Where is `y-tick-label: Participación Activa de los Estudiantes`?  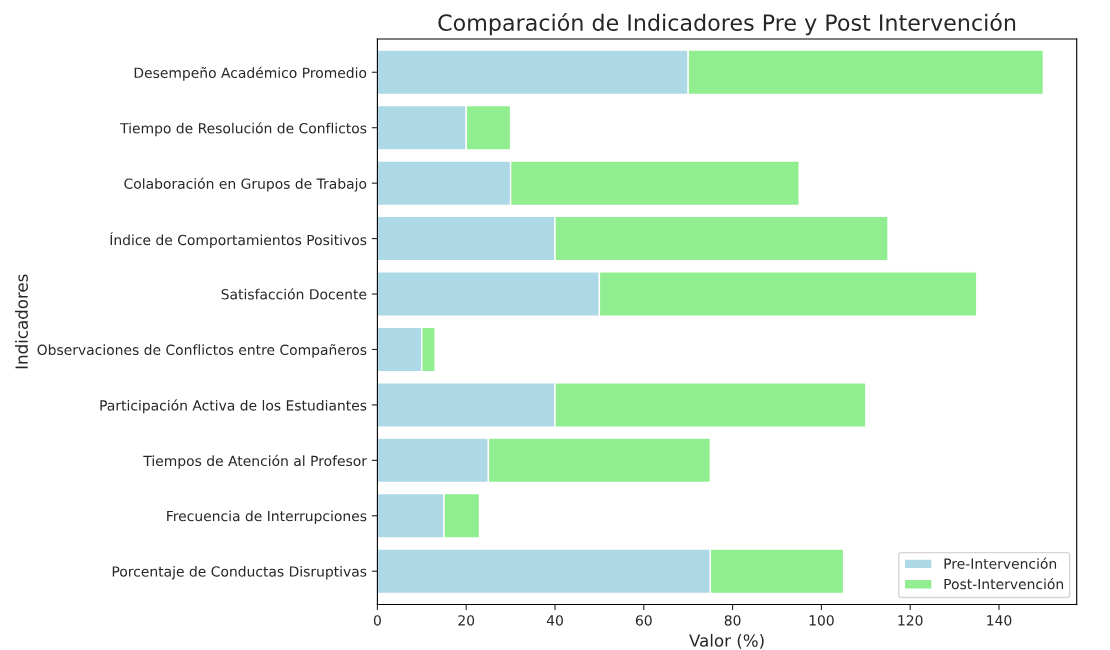
y-tick-label: Participación Activa de los Estudiantes is located at coordinates (233, 406).